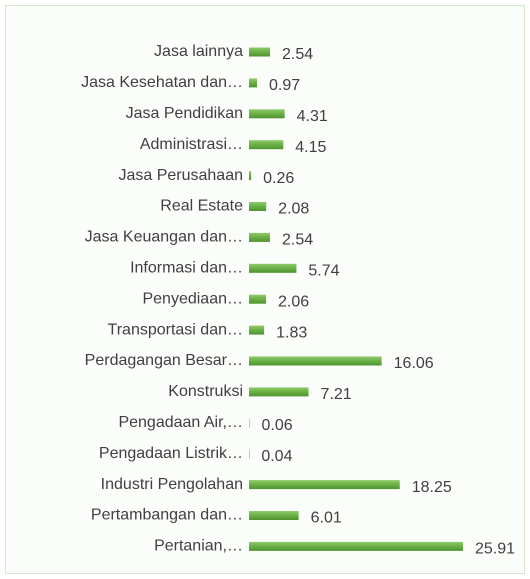  Describe the element at coordinates (432, 487) in the screenshot. I see `value-label: 18.25` at that location.